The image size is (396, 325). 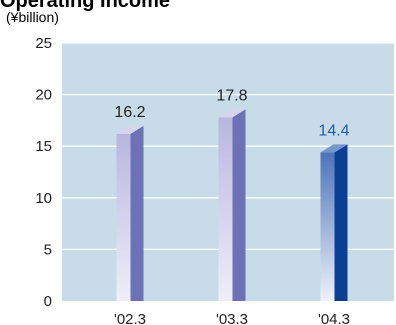 I want to click on bar: 16.2, so click(x=130, y=202).